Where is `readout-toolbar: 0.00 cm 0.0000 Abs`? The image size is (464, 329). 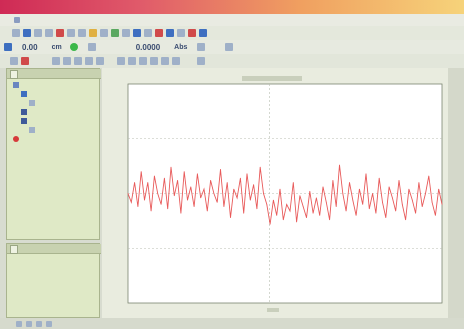
readout-toolbar: 0.00 cm 0.0000 Abs is located at coordinates (232, 47).